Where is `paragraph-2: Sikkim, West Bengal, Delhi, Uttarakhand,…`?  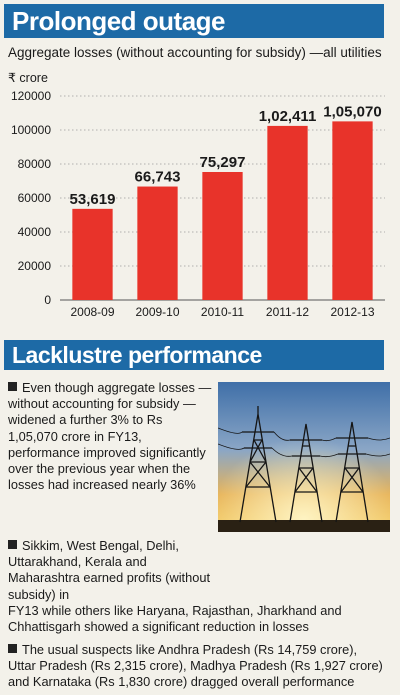
paragraph-2: Sikkim, West Bengal, Delhi, Uttarakhand,… is located at coordinates (197, 586).